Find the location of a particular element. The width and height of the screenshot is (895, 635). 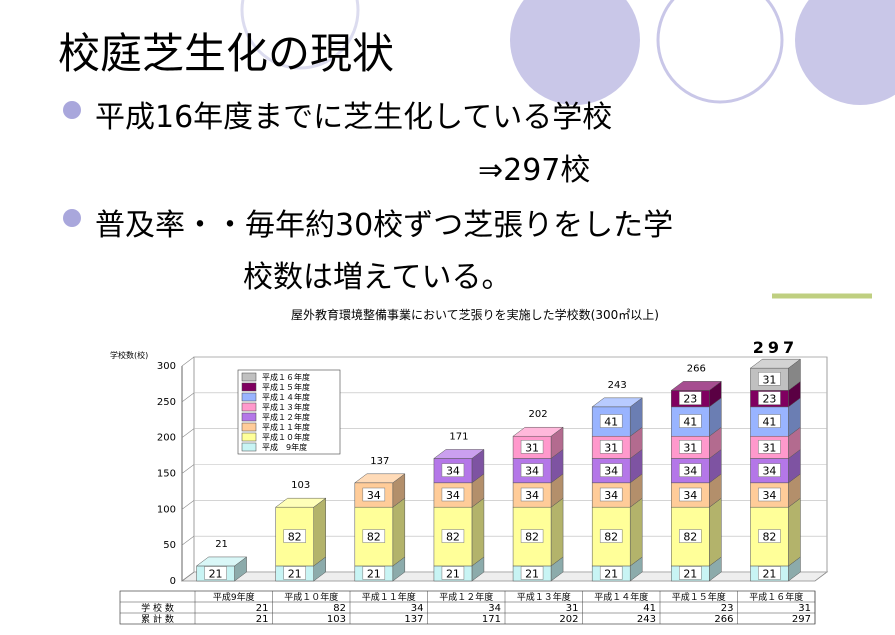

table-cell: 297 is located at coordinates (801, 619).